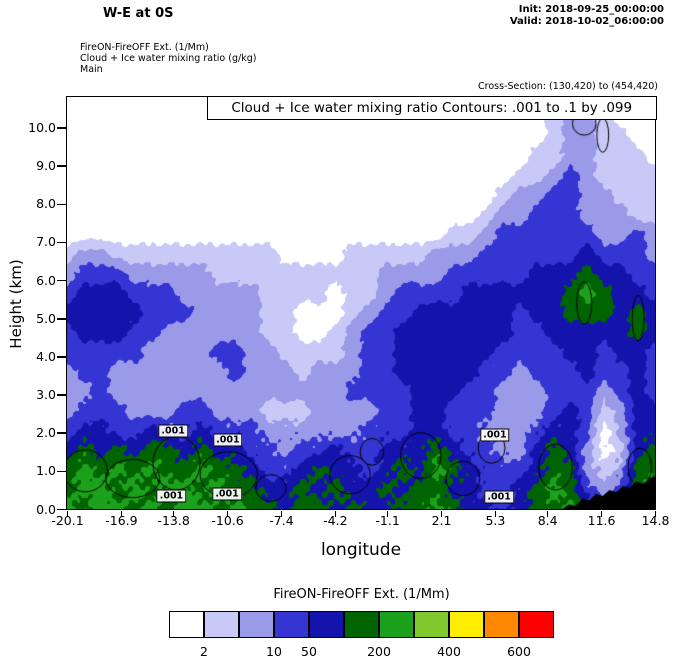 The height and width of the screenshot is (667, 674). What do you see at coordinates (46, 166) in the screenshot?
I see `y-tick-label: 9.0` at bounding box center [46, 166].